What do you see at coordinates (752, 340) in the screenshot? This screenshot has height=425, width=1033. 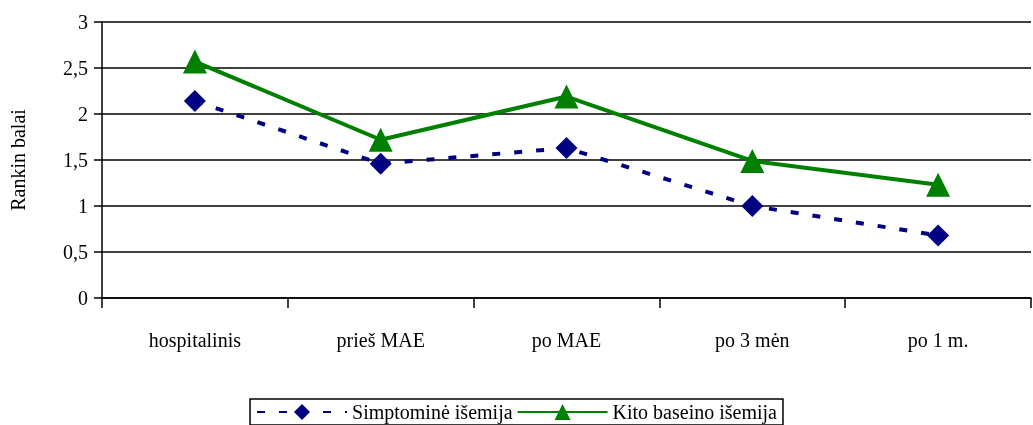 I see `x-tick-label: po 3 mėn` at bounding box center [752, 340].